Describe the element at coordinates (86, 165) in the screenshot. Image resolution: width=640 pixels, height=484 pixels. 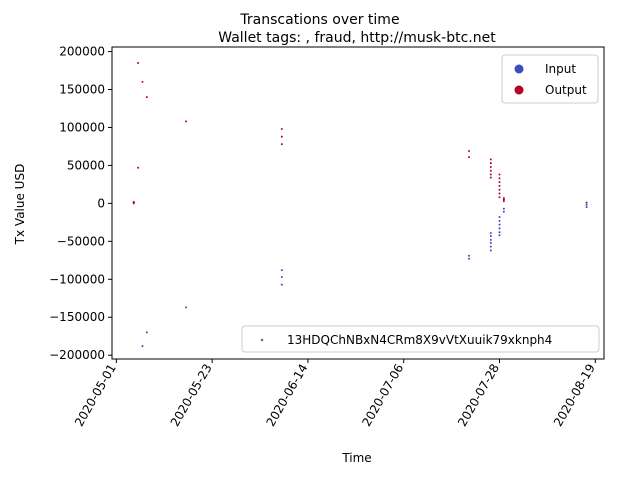
I see `y-tick-label: 50000` at that location.